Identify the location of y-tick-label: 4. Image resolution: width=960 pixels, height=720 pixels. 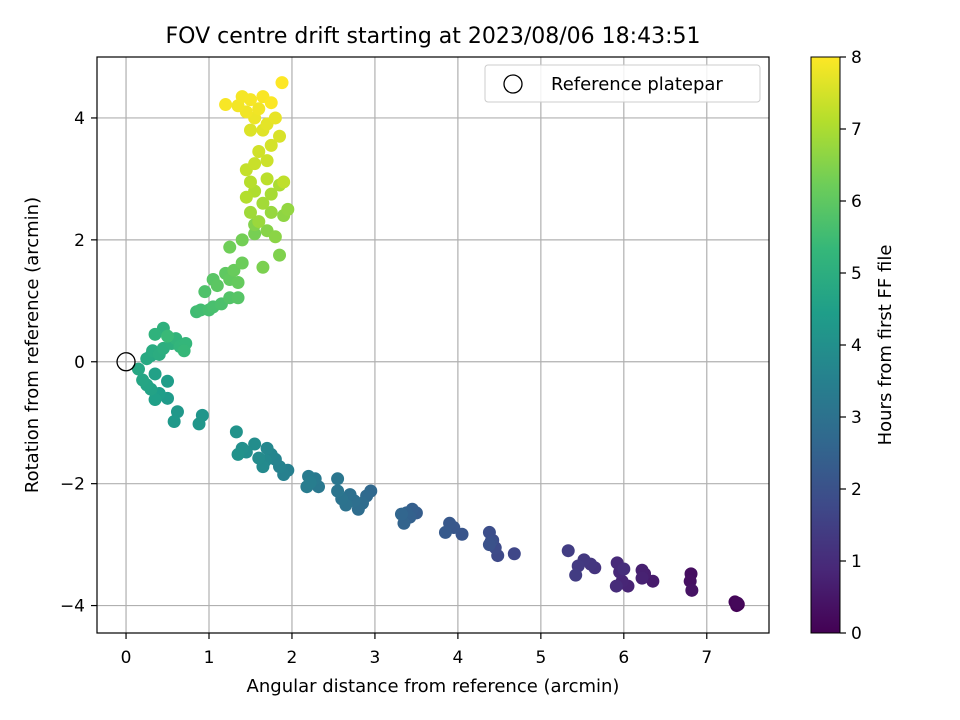
(79, 119).